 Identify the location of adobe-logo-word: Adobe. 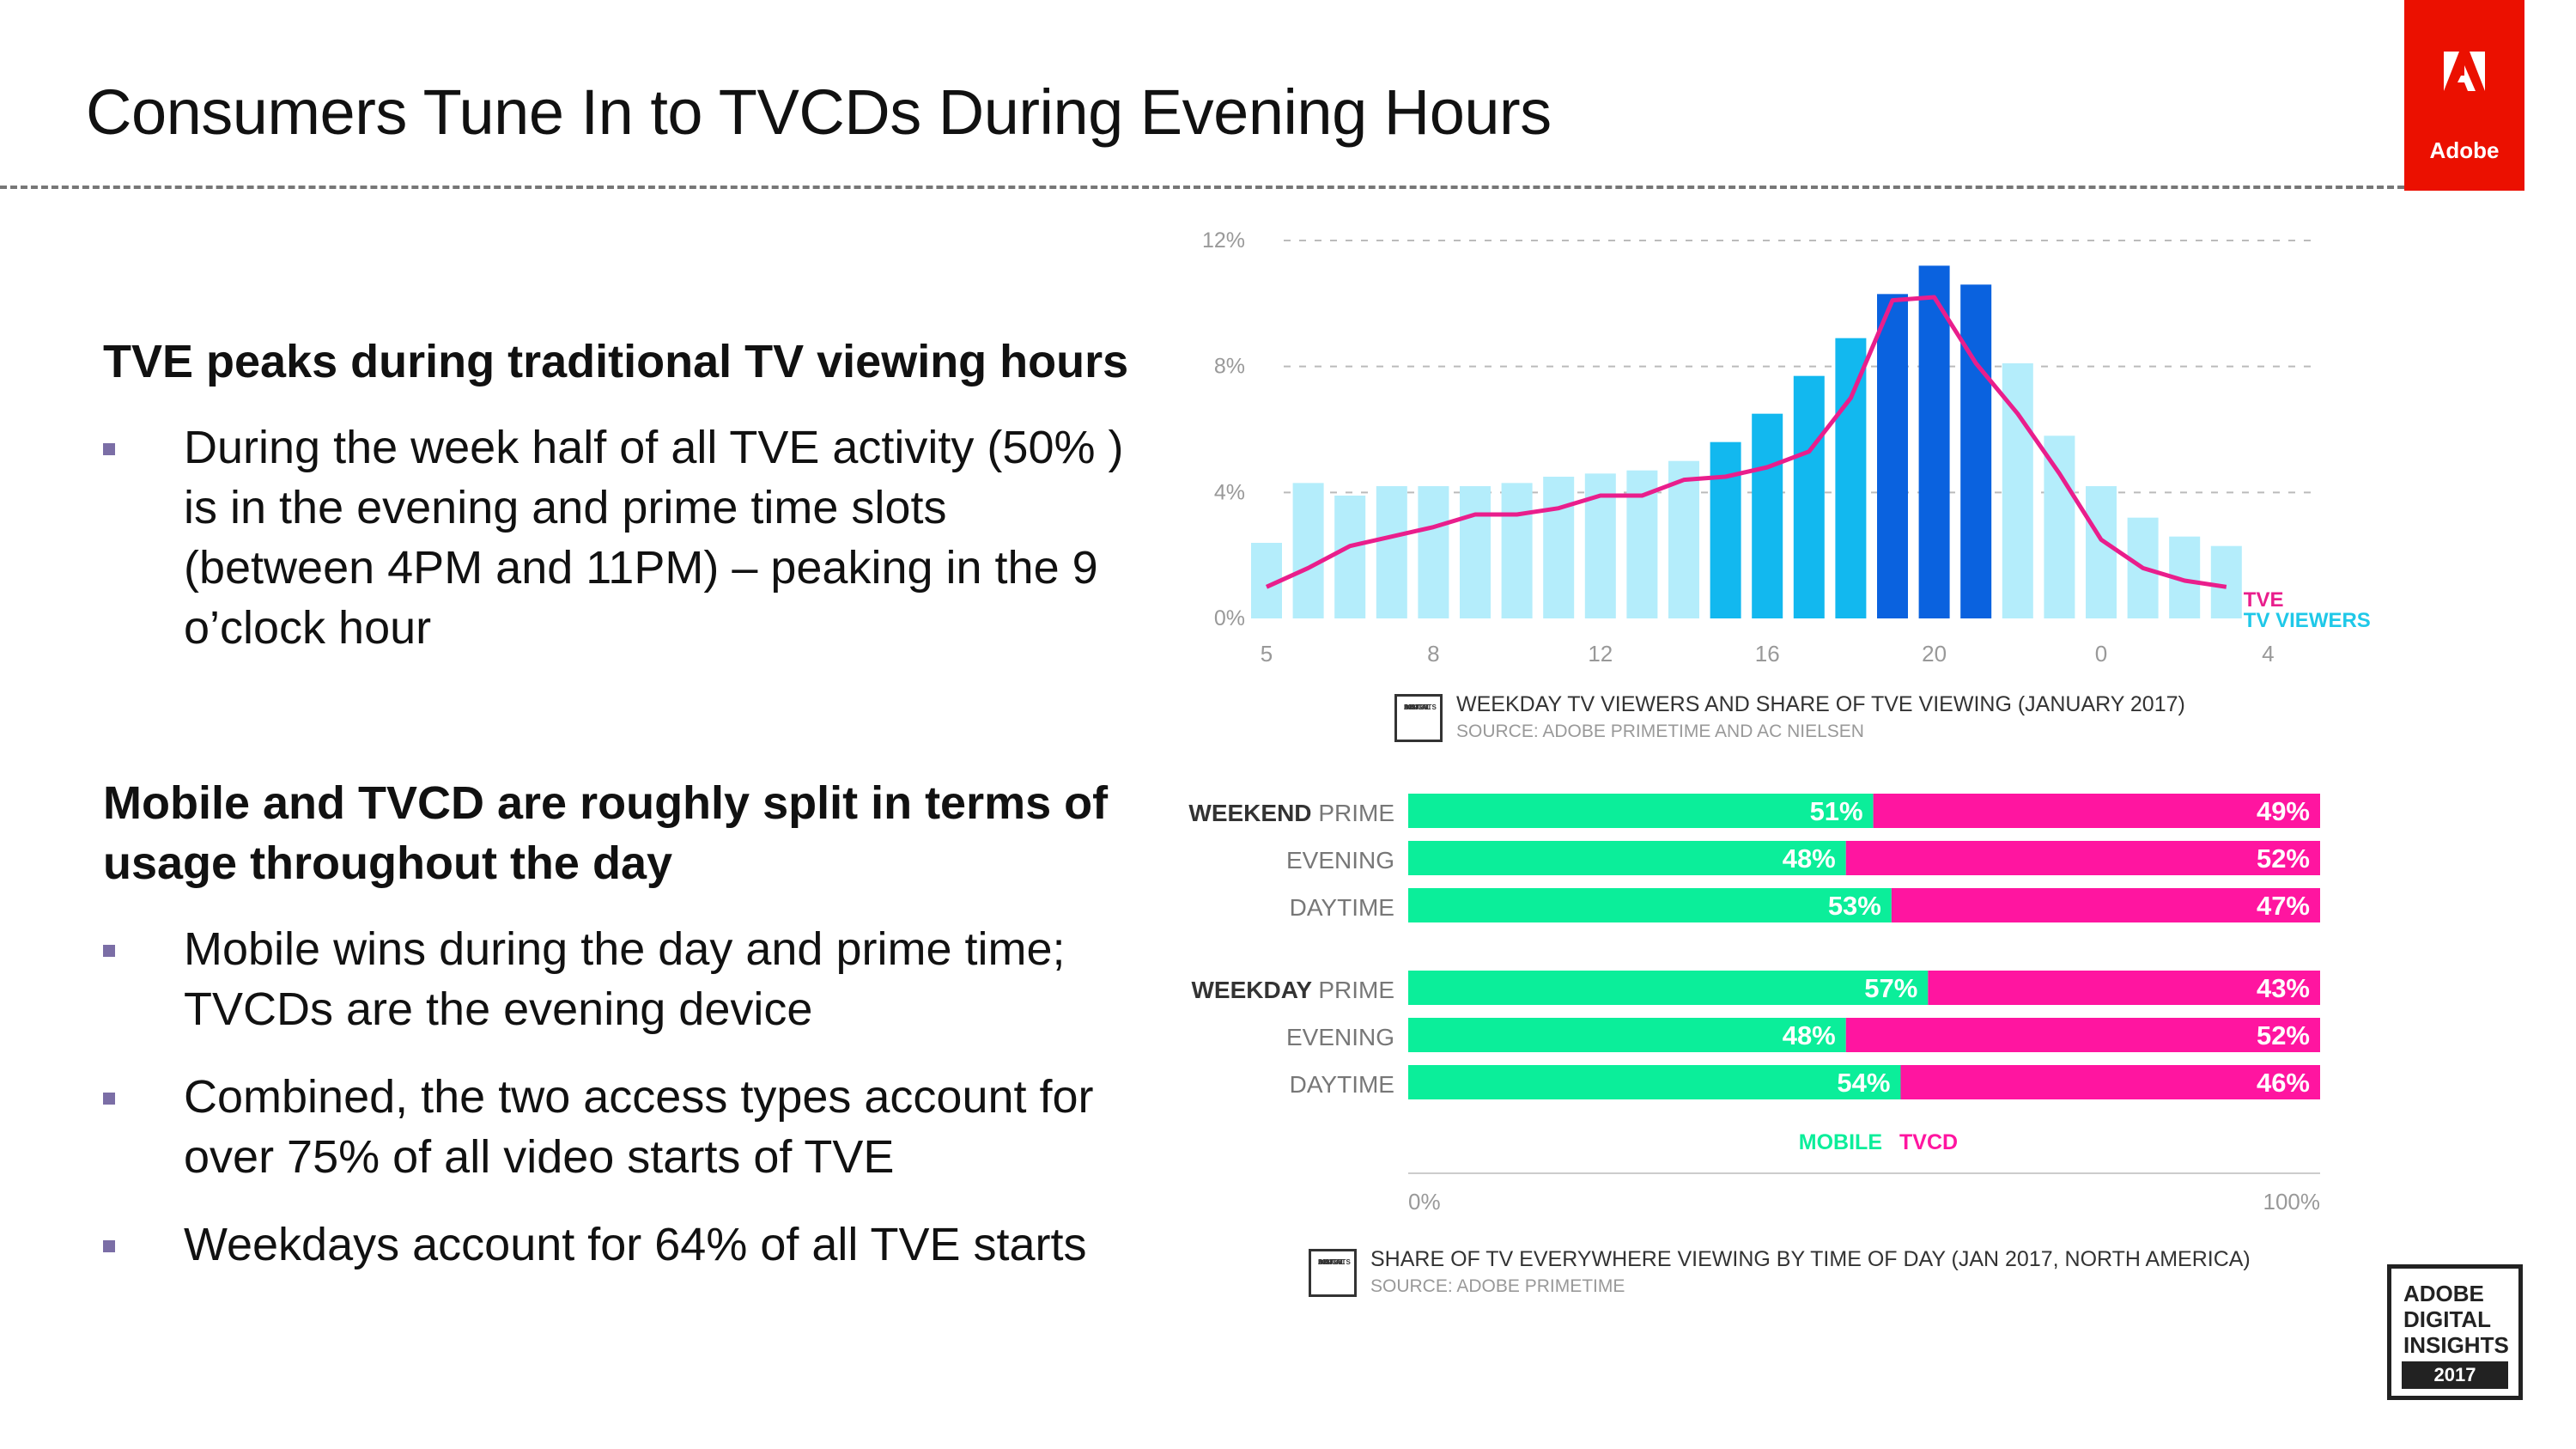
(2464, 150).